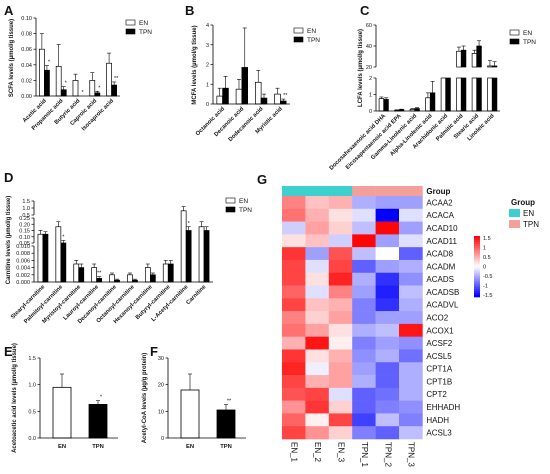 The height and width of the screenshot is (474, 550). Describe the element at coordinates (442, 292) in the screenshot. I see `panel-g-row-label: ACADSB` at that location.